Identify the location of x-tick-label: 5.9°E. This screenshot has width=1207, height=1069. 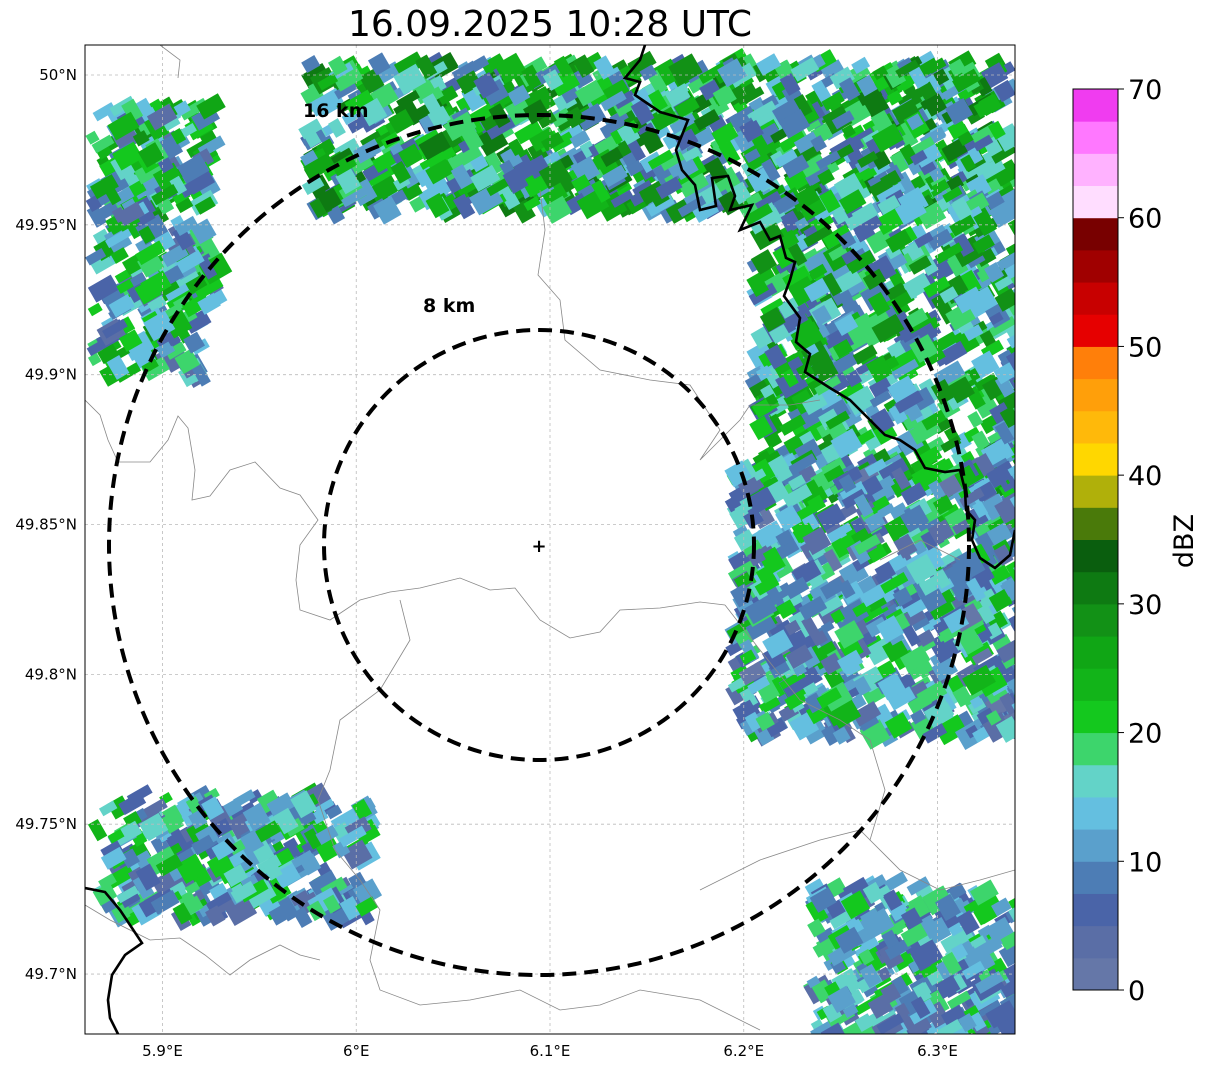
(162, 1051).